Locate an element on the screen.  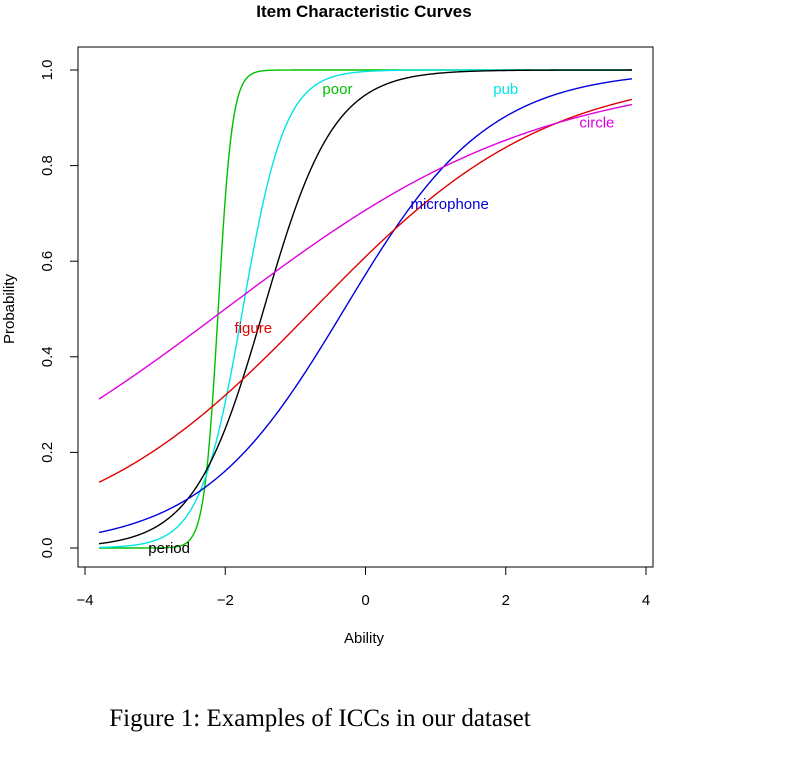
x-tick-label: −2 is located at coordinates (225, 600).